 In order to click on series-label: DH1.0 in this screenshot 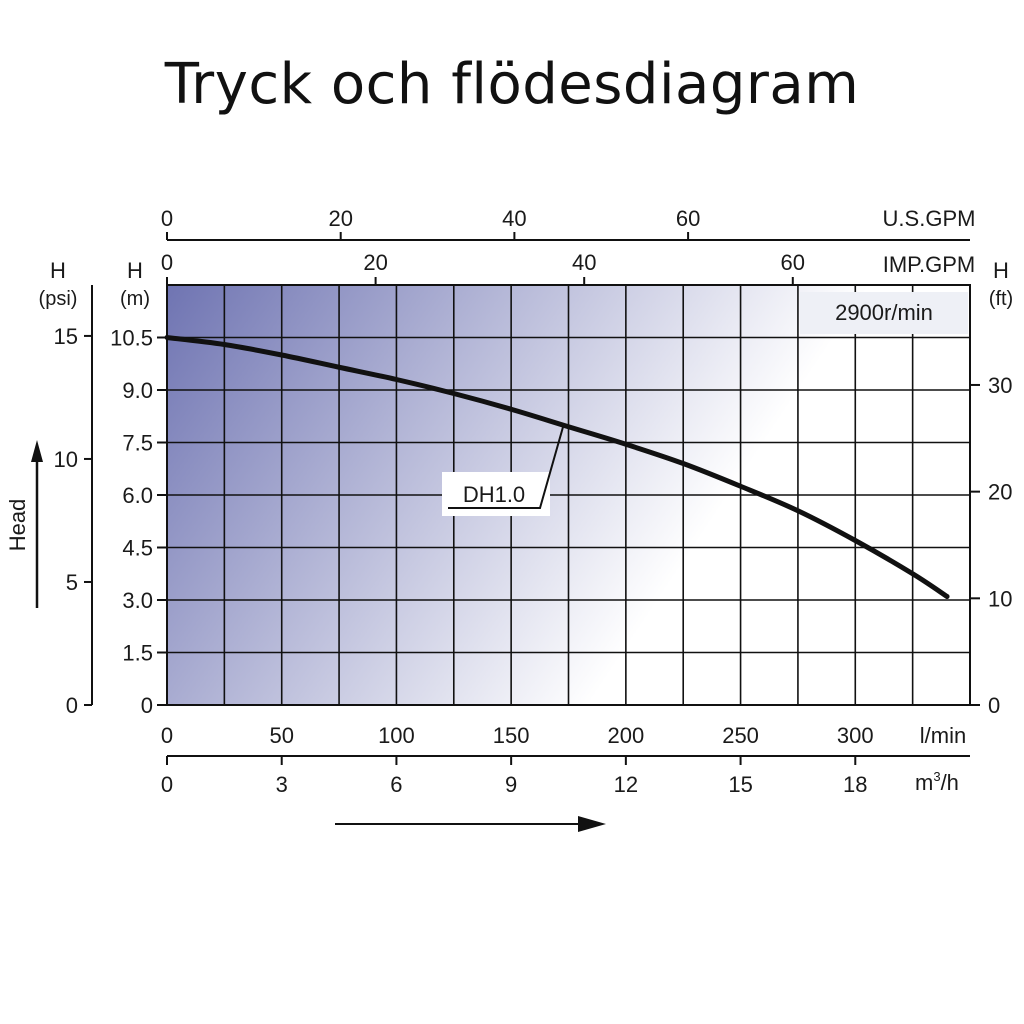, I will do `click(494, 494)`.